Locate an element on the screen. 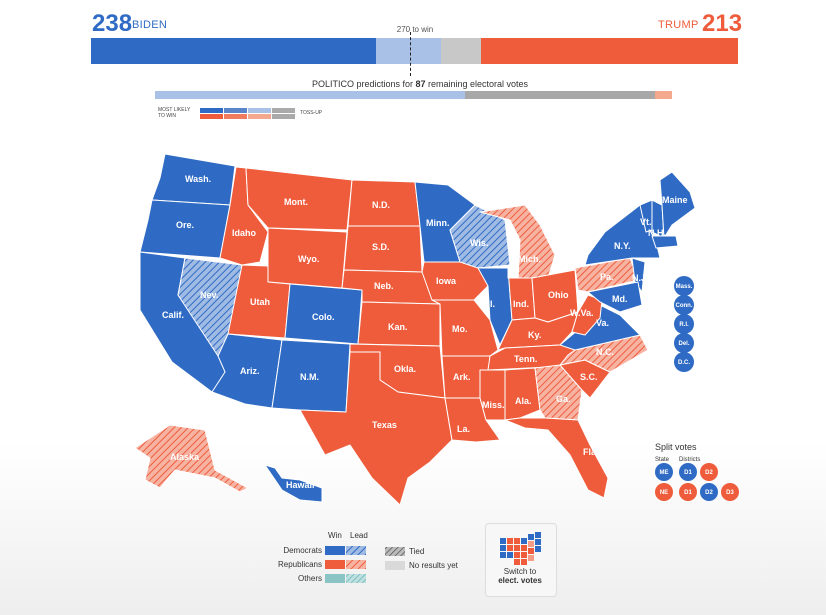  prediction-rep-segment is located at coordinates (663, 95).